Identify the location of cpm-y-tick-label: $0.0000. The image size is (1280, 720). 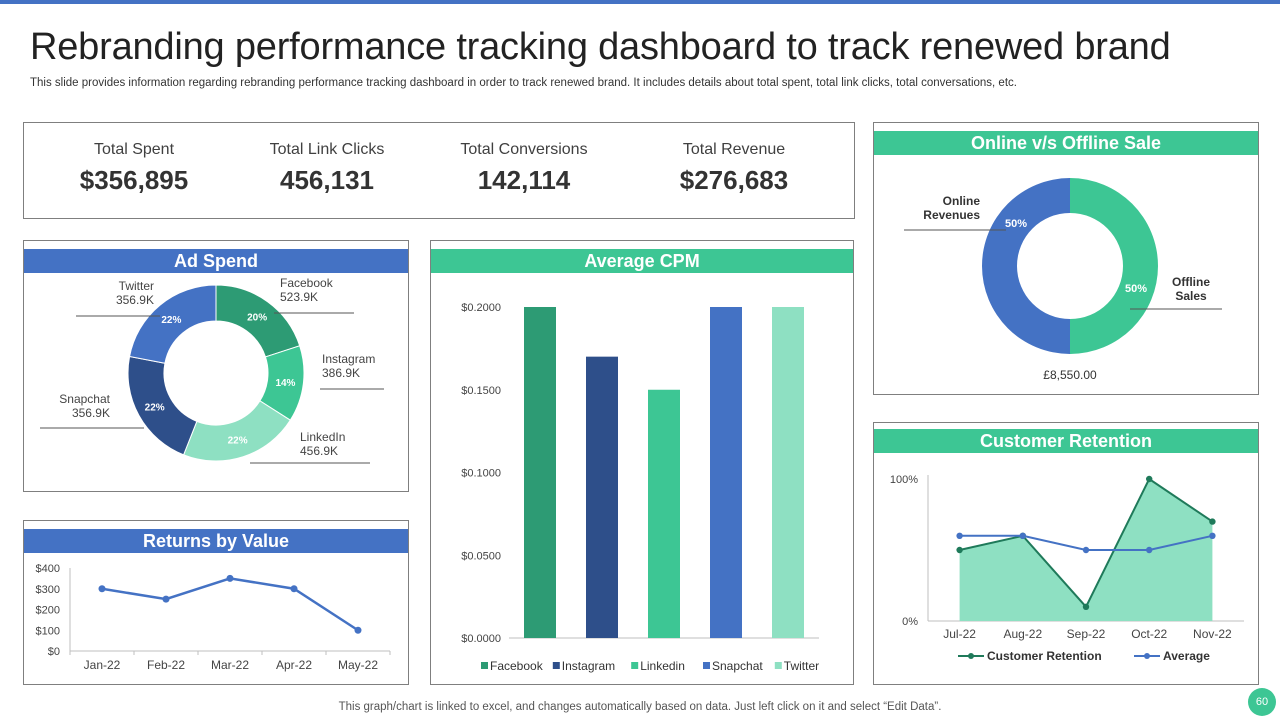
(481, 639).